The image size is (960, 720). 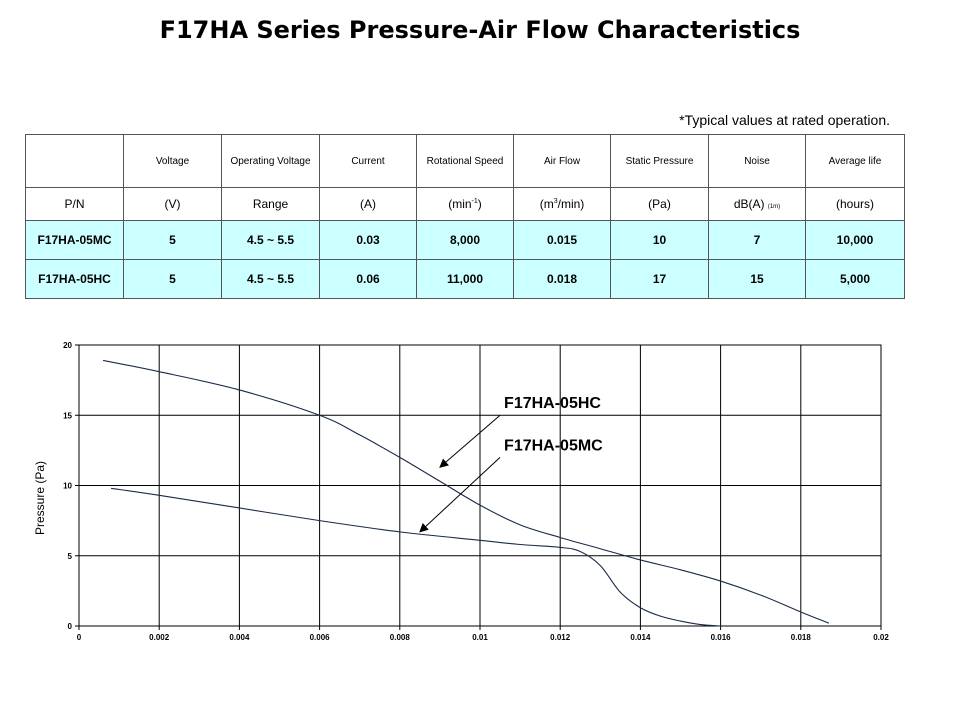 What do you see at coordinates (562, 279) in the screenshot?
I see `table-cell: 0.018` at bounding box center [562, 279].